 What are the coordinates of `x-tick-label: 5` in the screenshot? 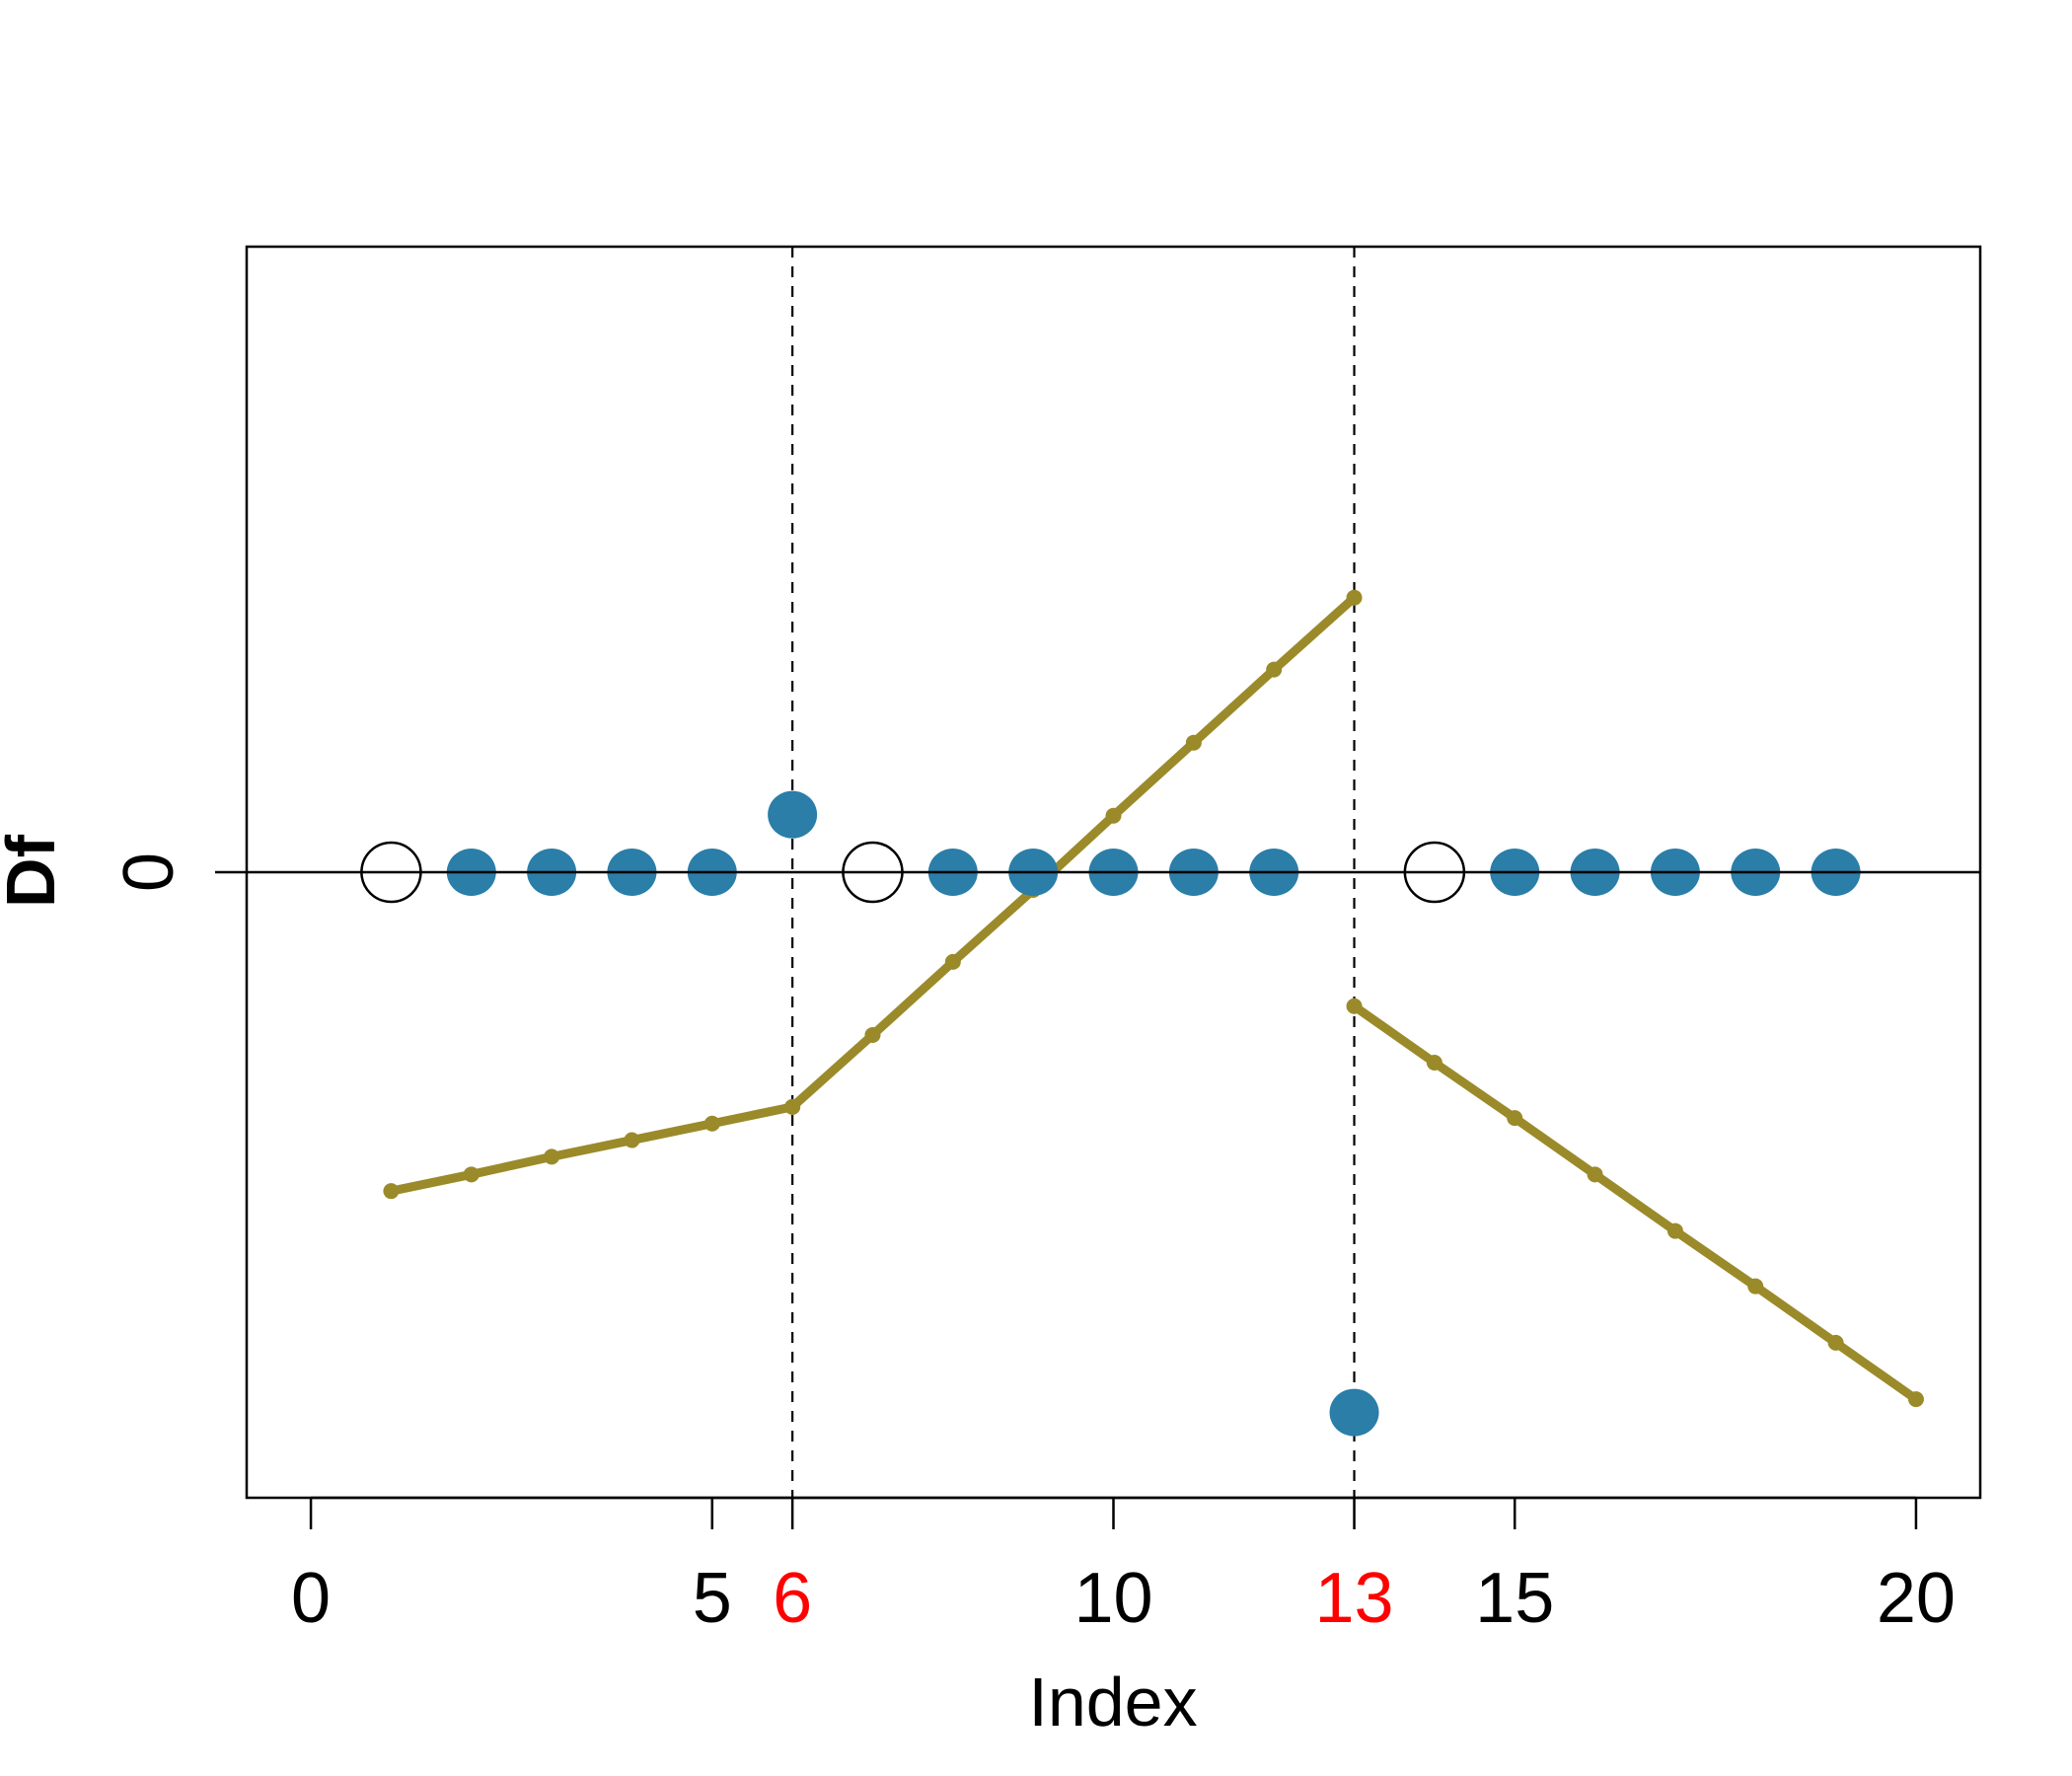 It's located at (713, 1599).